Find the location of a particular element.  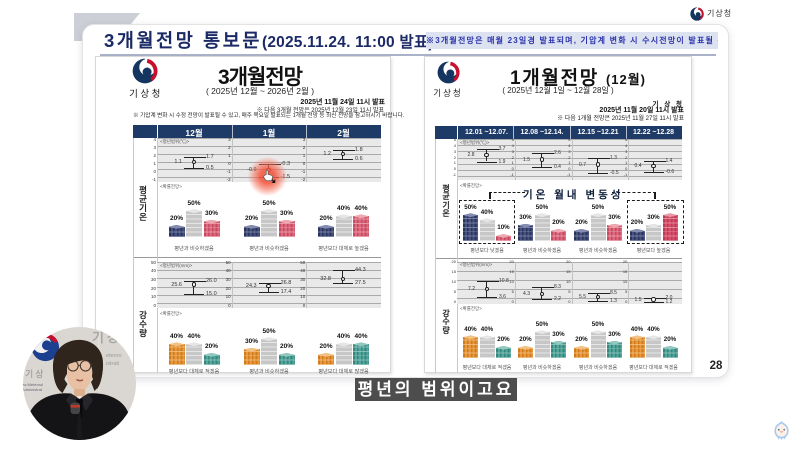

svg-text: ea Meteorol is located at coordinates (32, 384).